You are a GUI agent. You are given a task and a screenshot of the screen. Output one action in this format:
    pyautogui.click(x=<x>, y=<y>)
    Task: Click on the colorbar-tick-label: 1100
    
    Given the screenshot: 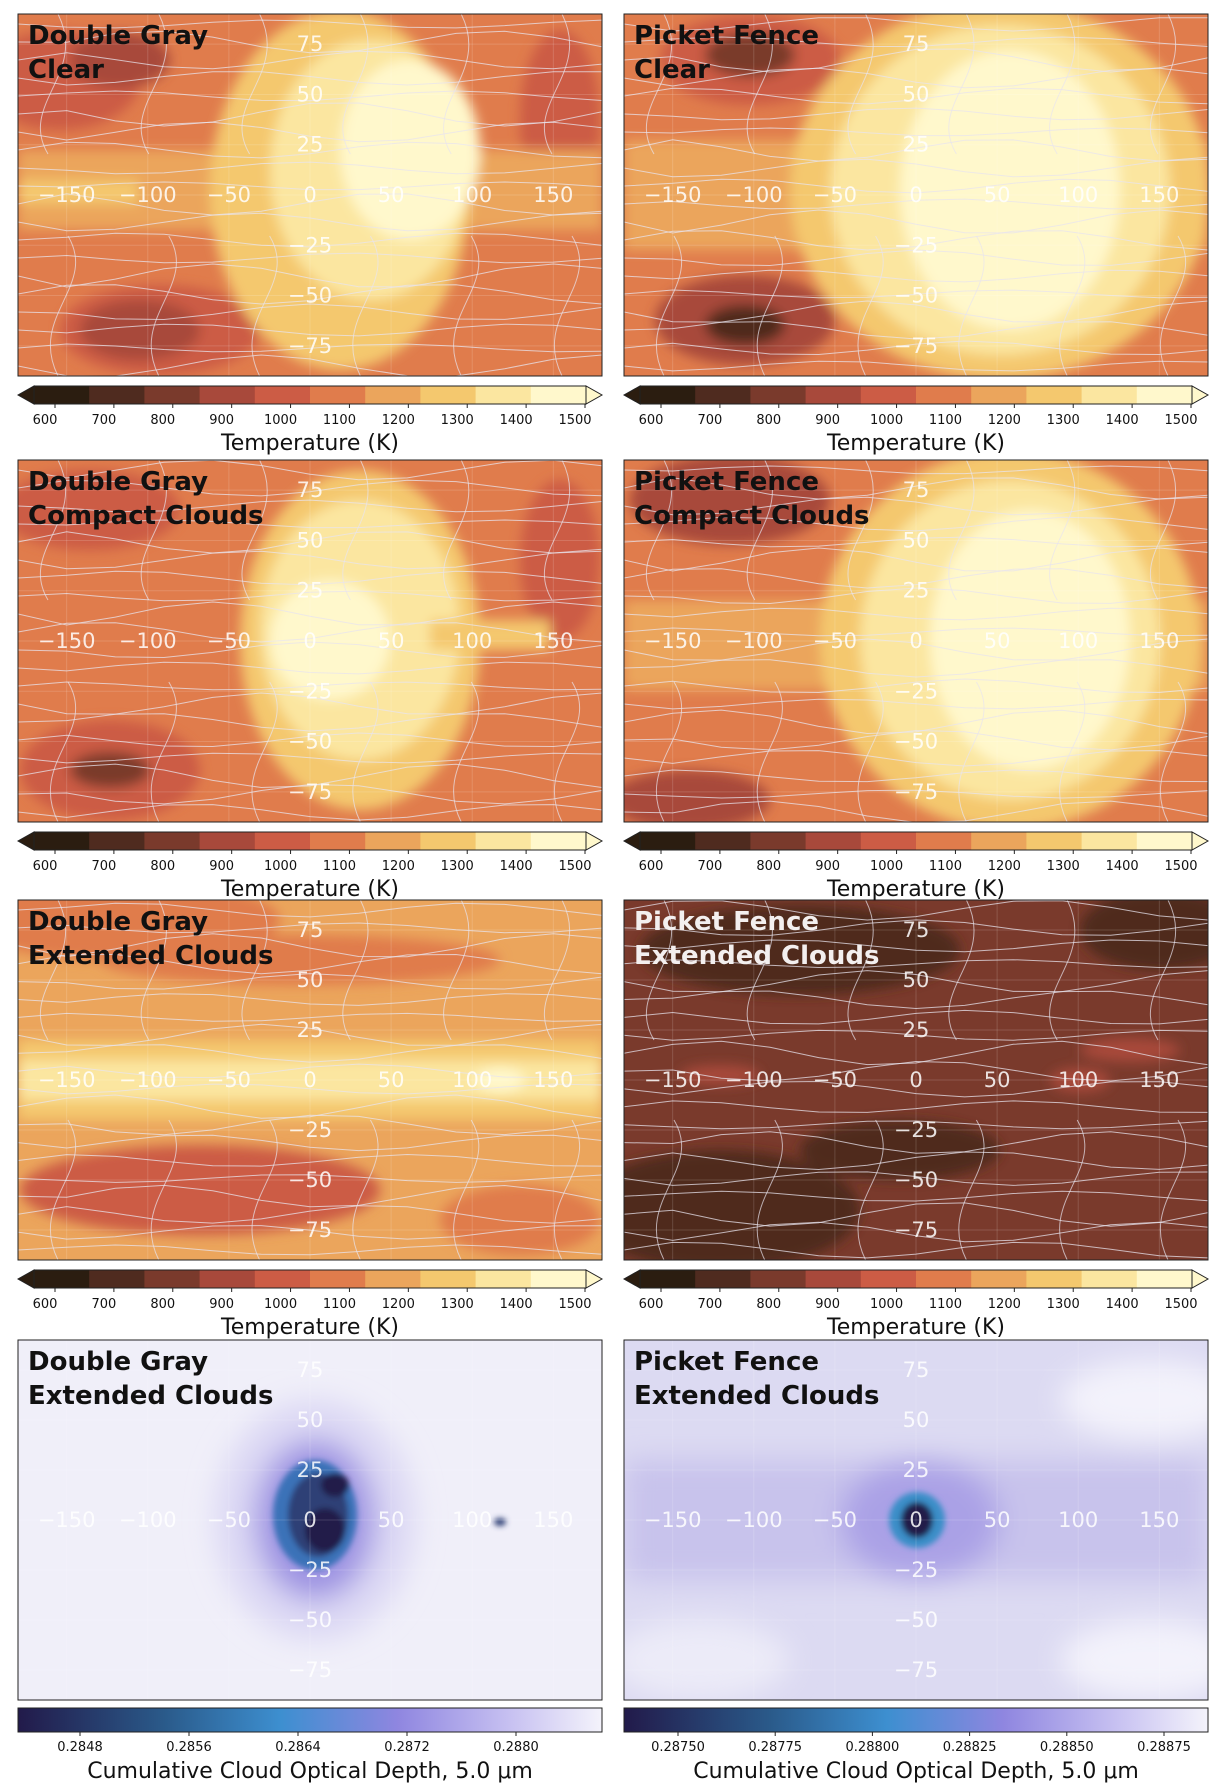 What is the action you would take?
    pyautogui.click(x=945, y=866)
    